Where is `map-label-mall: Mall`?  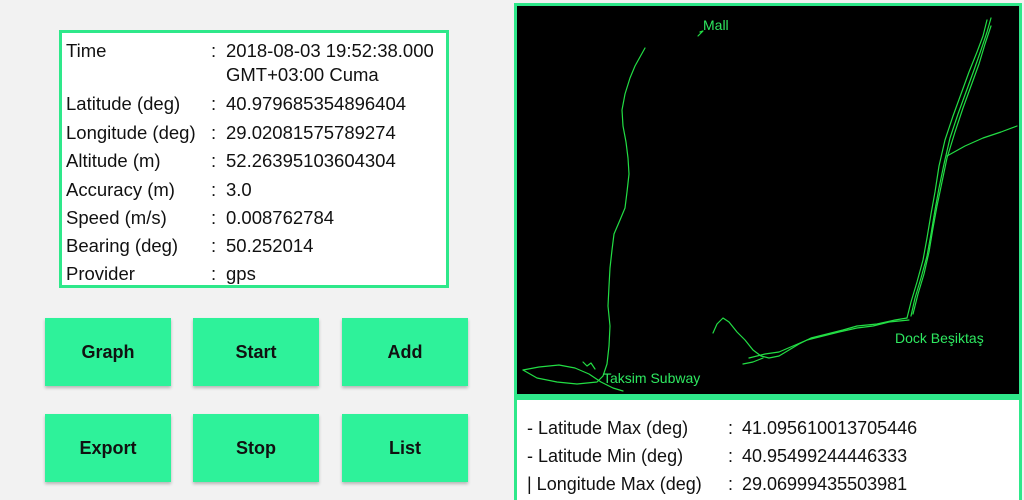
map-label-mall: Mall is located at coordinates (716, 25).